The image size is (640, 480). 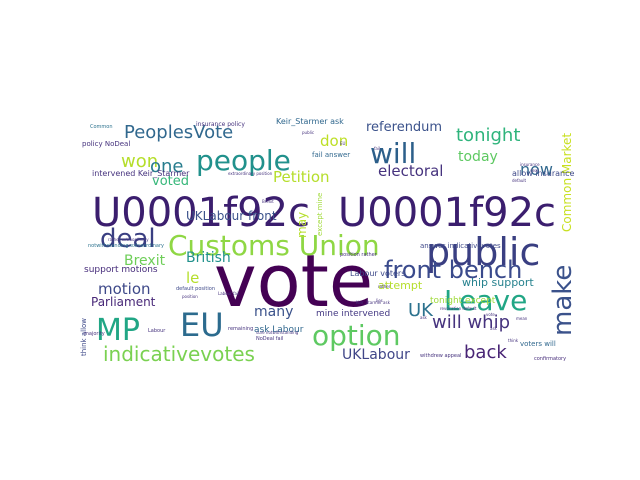 I want to click on cloud-word: think, so click(x=513, y=340).